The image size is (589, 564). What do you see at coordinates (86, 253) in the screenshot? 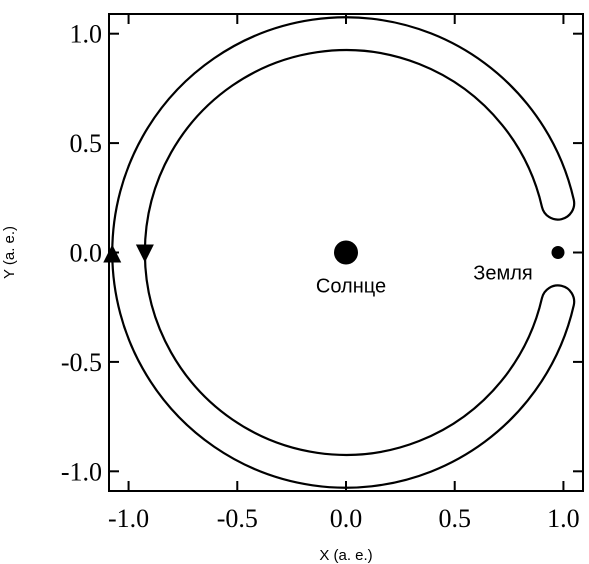
I see `y-tick-label: 0.0` at bounding box center [86, 253].